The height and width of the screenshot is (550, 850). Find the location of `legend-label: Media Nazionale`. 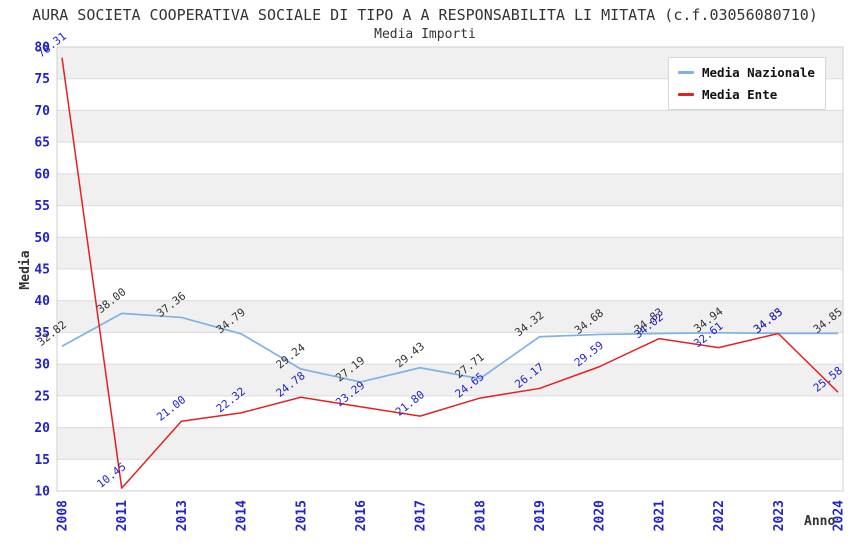

legend-label: Media Nazionale is located at coordinates (758, 72).